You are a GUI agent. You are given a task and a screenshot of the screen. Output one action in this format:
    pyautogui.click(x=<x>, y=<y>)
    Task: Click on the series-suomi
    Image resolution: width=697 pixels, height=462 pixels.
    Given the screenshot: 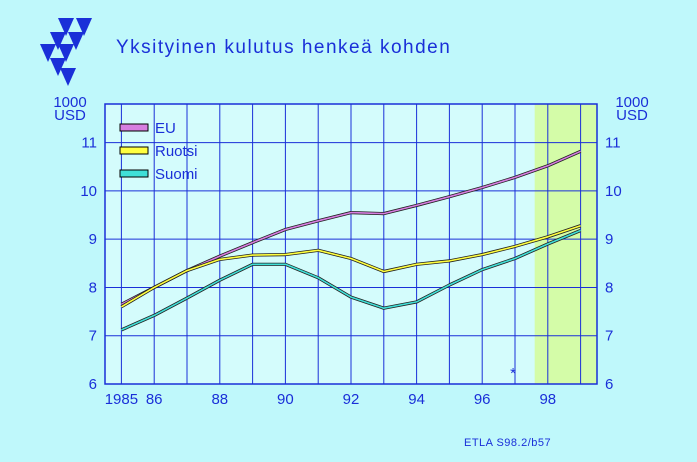 What is the action you would take?
    pyautogui.click(x=351, y=280)
    